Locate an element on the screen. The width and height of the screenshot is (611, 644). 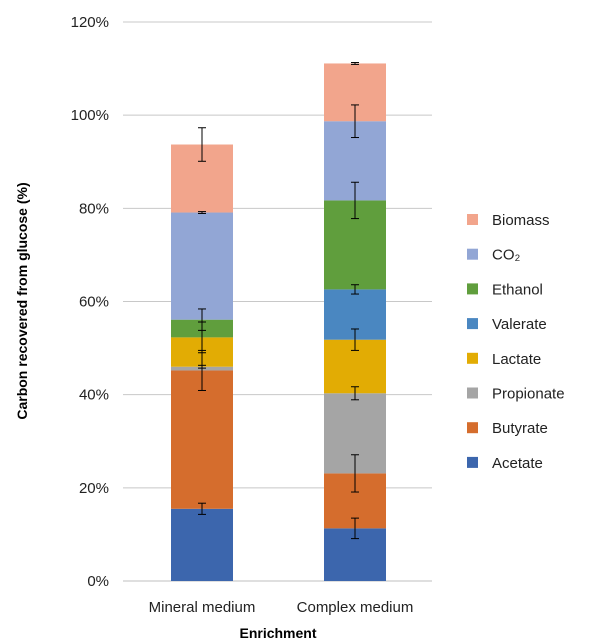
legend-label: Acetate is located at coordinates (517, 463).